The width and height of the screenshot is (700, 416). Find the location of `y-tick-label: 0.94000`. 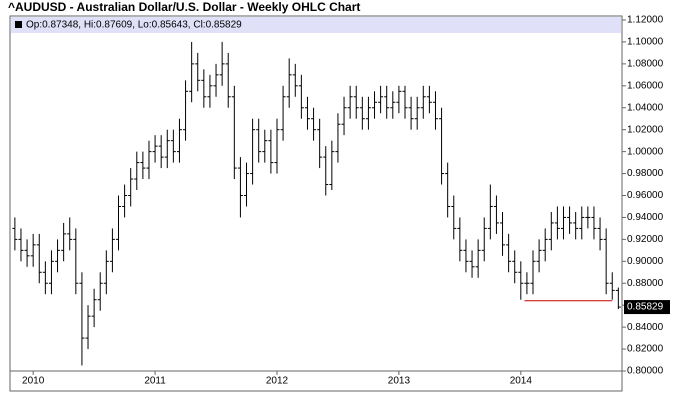

y-tick-label: 0.94000 is located at coordinates (645, 217).